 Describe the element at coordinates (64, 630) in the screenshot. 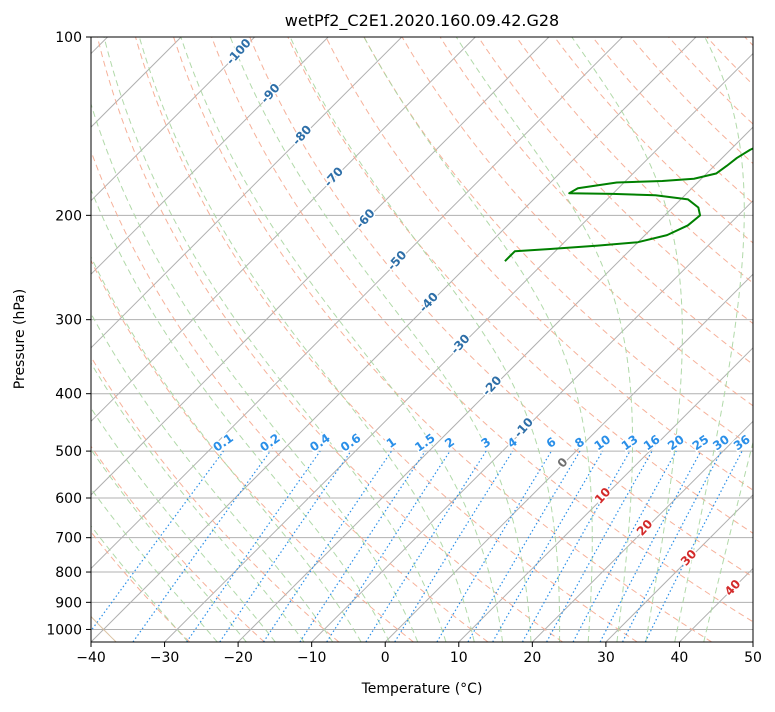

I see `y-tick-label: 1000` at that location.